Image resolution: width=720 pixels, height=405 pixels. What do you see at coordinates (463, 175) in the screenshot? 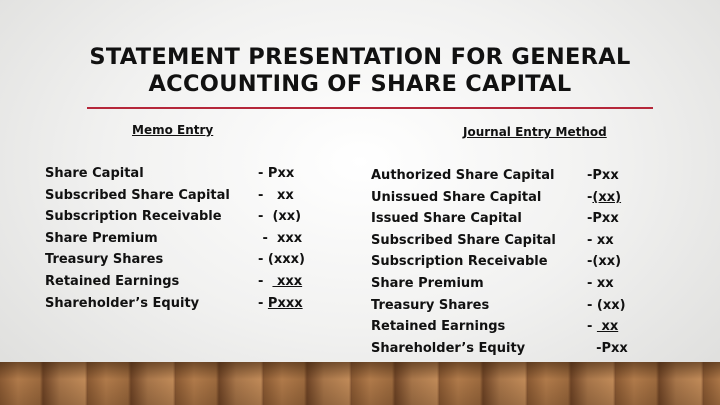
I see `entry-label: Authorized Share Capital` at bounding box center [463, 175].